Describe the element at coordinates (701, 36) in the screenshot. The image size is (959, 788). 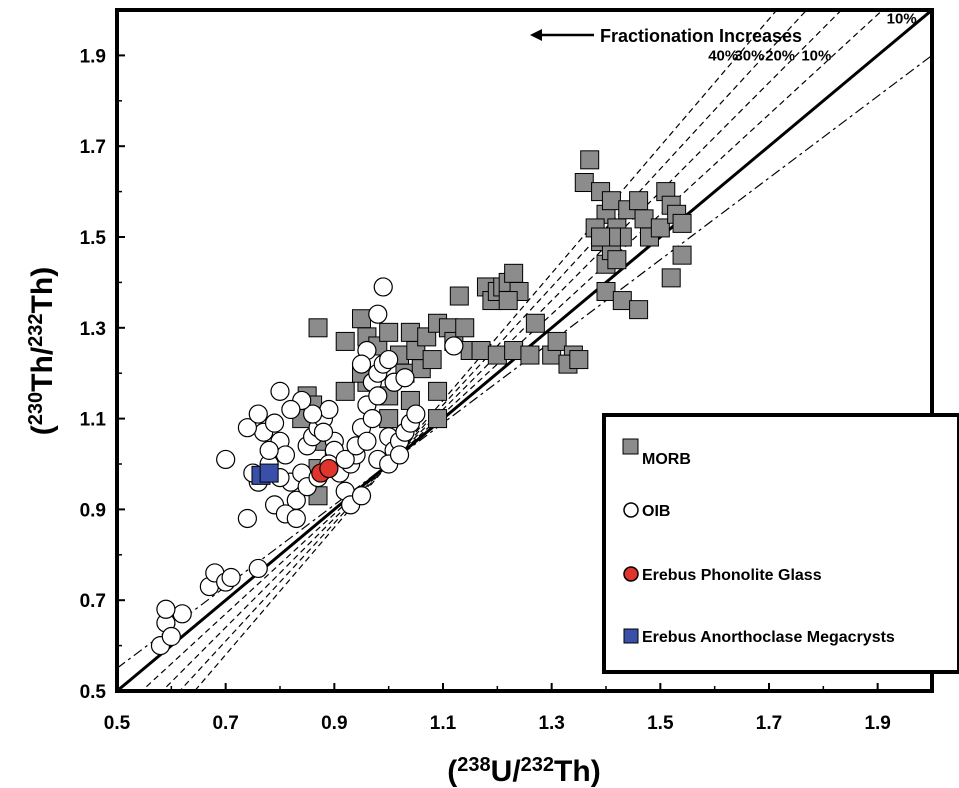
I see `annotation-text: Fractionation Increases` at that location.